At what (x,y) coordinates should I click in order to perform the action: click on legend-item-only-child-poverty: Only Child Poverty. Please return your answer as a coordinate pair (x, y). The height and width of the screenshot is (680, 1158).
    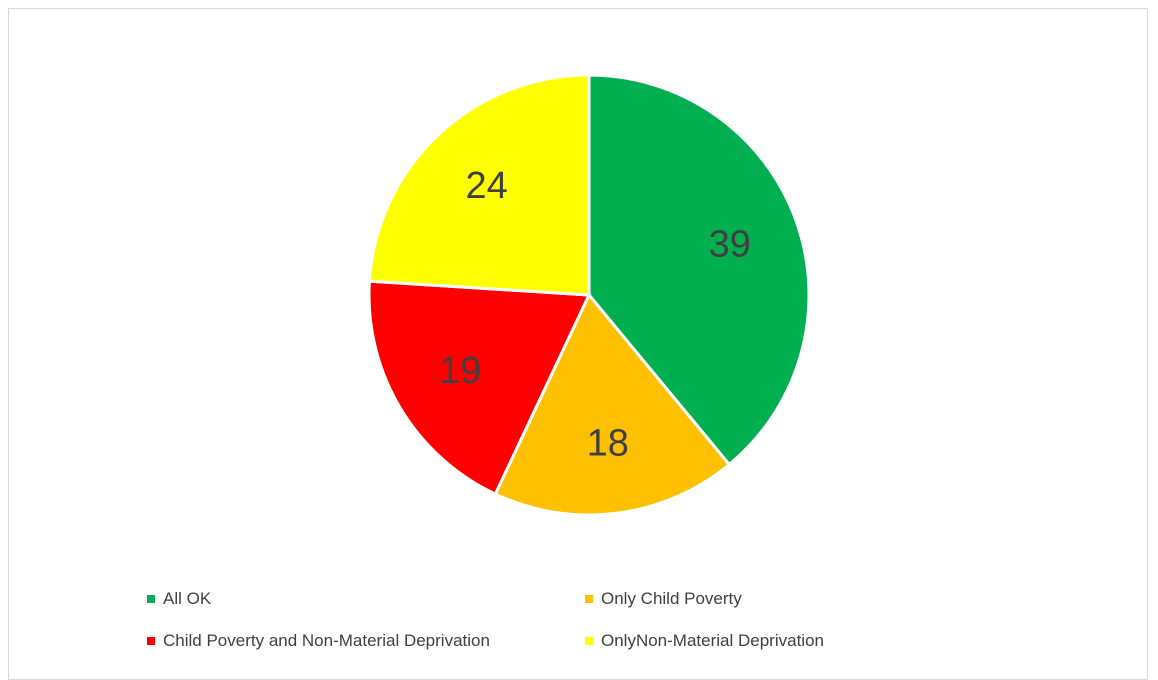
    Looking at the image, I should click on (765, 599).